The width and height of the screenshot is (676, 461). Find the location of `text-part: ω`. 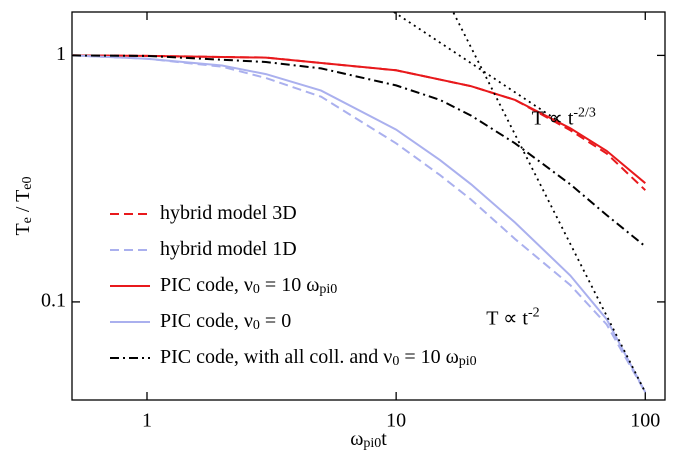

text-part: ω is located at coordinates (356, 439).